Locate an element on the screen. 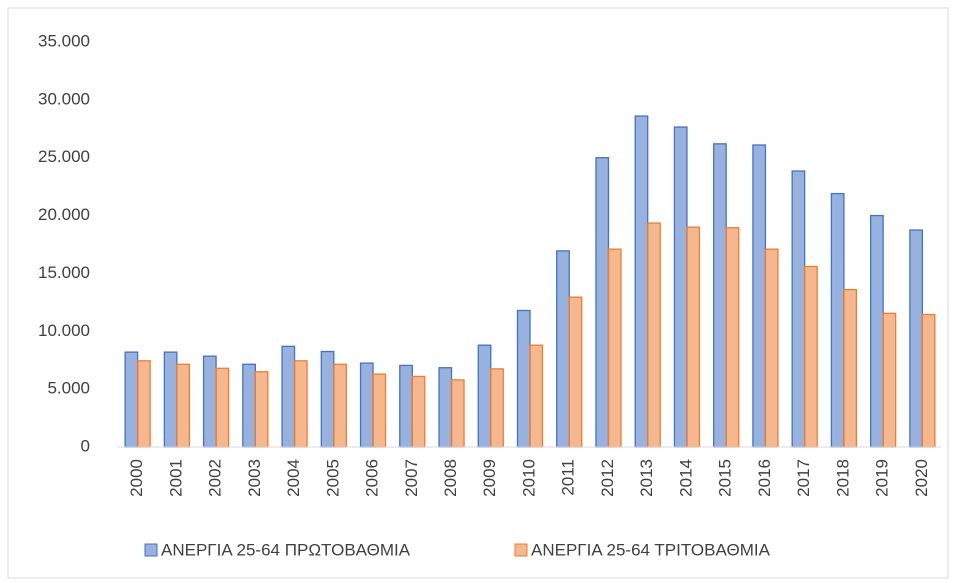 This screenshot has width=955, height=583. y-tick-label: 25.000 is located at coordinates (64, 156).